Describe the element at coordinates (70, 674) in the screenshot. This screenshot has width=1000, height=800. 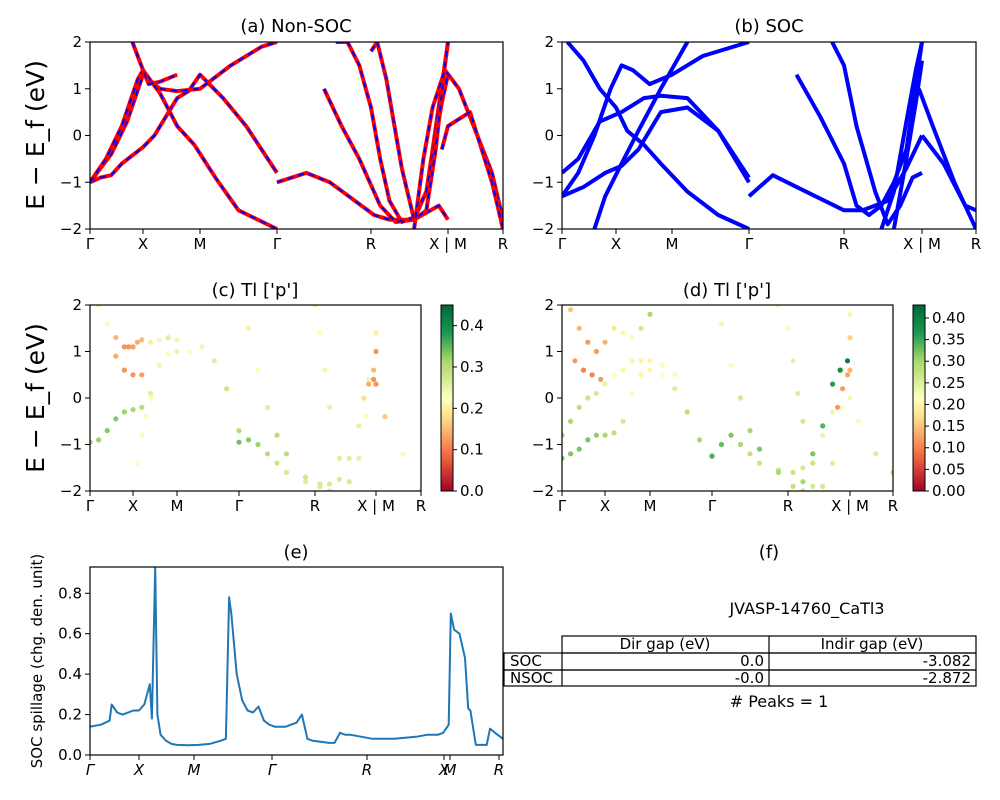
I see `panel-e-ytick-label: 0.4` at that location.